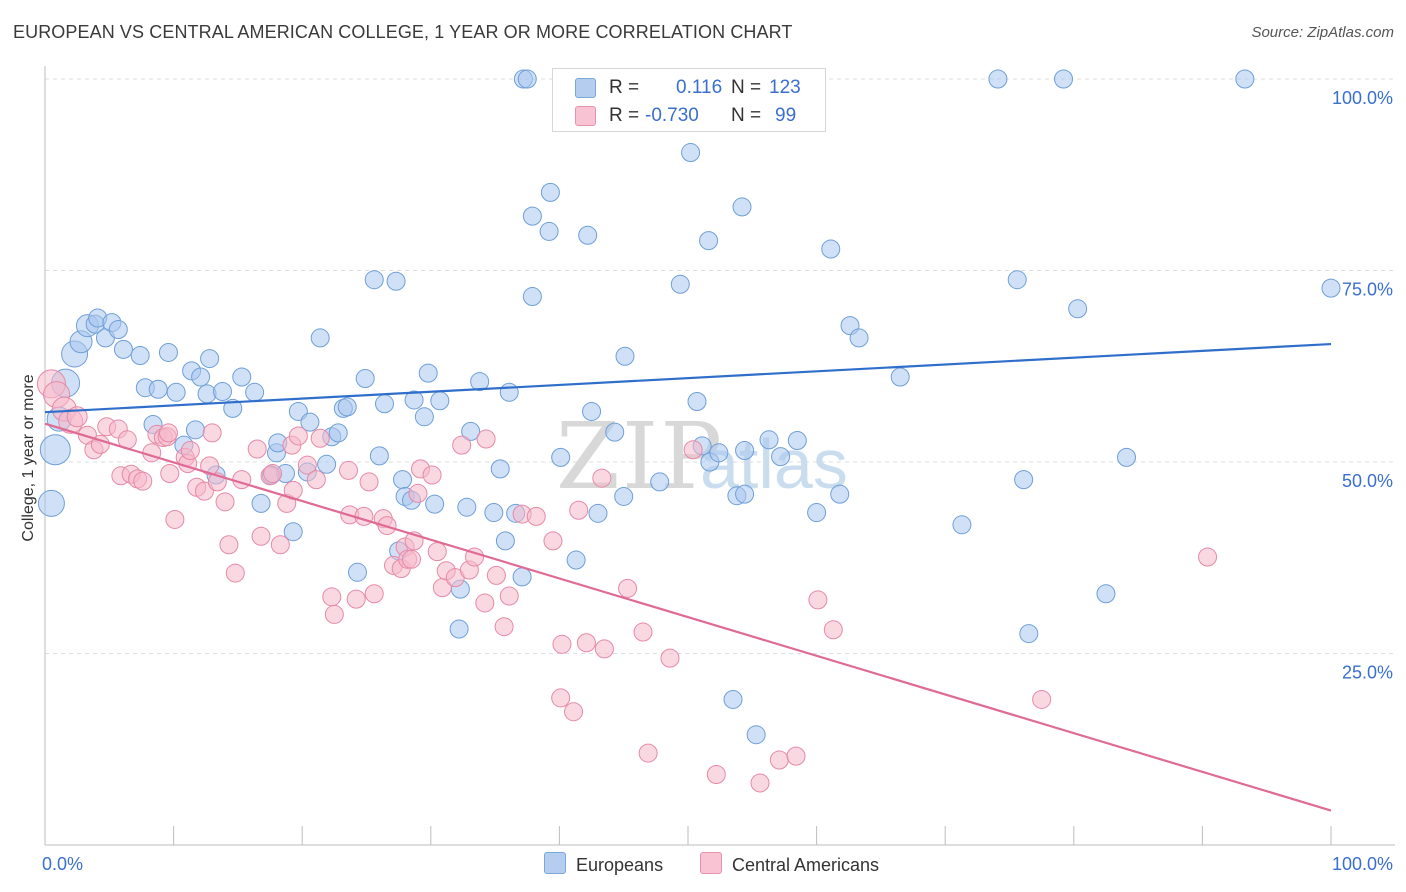 The image size is (1406, 892). Describe the element at coordinates (806, 865) in the screenshot. I see `legend-label: Central Americans` at that location.